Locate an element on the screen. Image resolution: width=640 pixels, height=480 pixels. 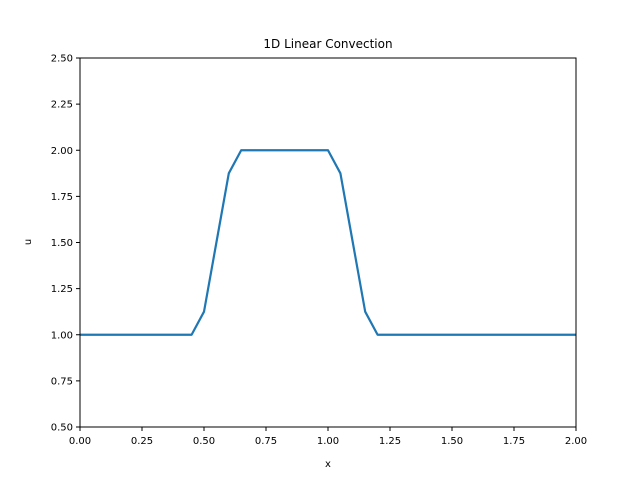
y-axis-label: u is located at coordinates (28, 242).